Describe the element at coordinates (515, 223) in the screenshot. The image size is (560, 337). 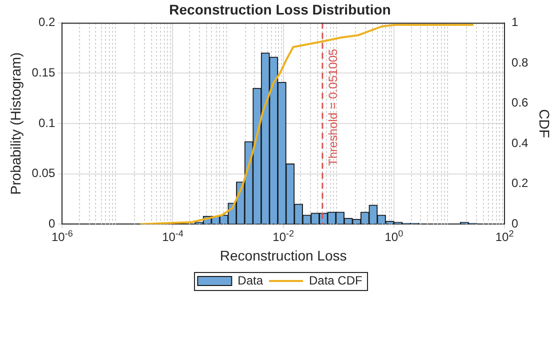
I see `y2-tick-label: 0` at that location.